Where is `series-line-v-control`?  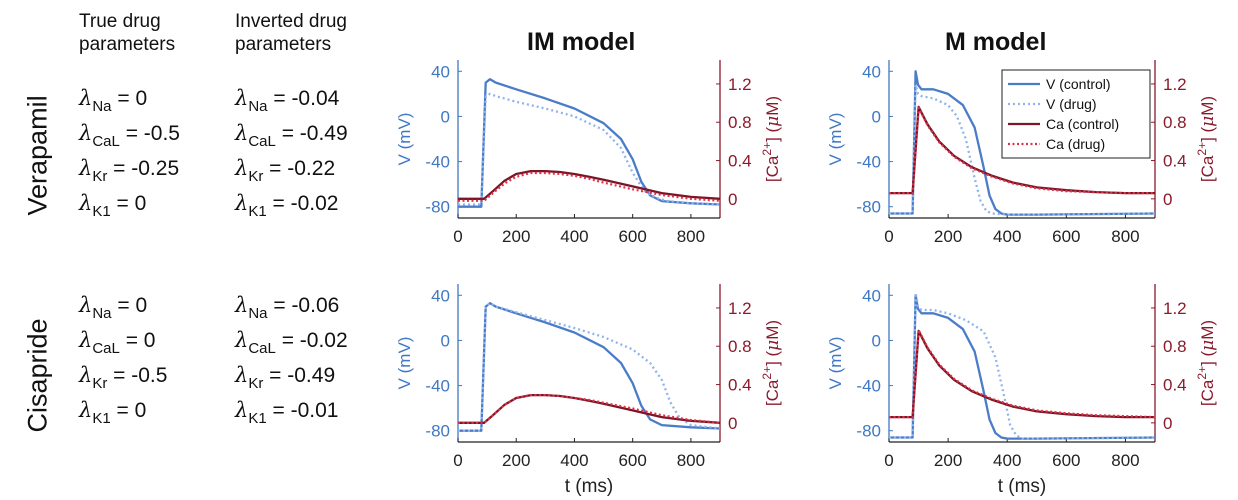
series-line-v-control is located at coordinates (1022, 367).